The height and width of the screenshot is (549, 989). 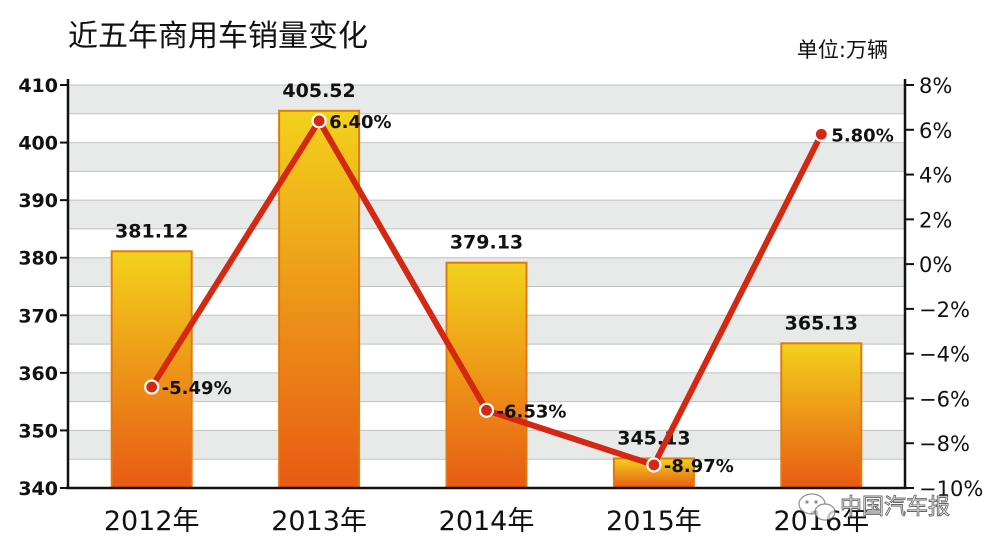 I want to click on right-tick-label: −4%, so click(x=944, y=355).